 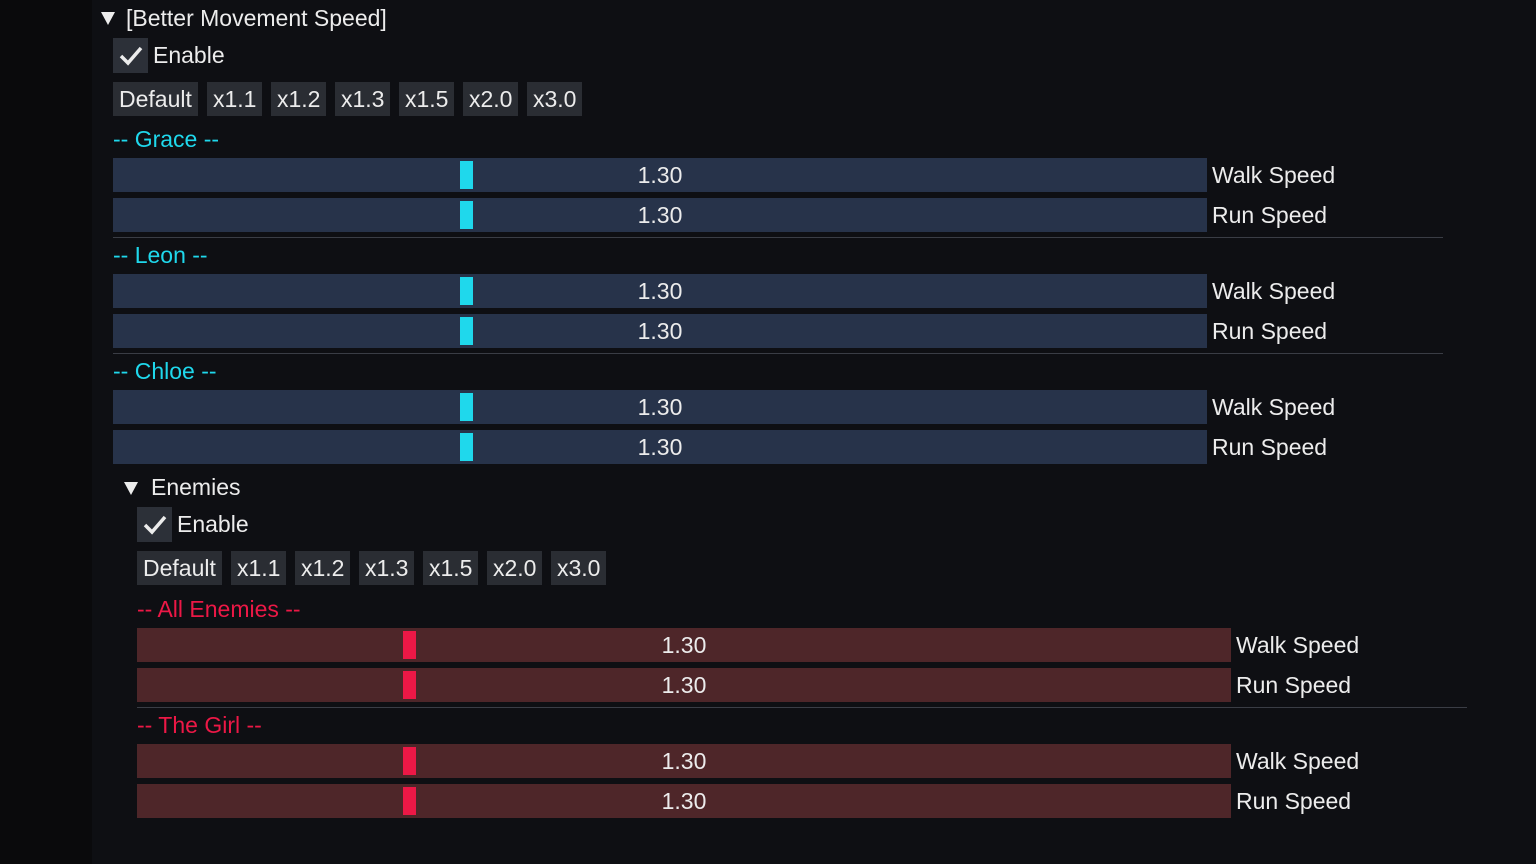 What do you see at coordinates (165, 371) in the screenshot?
I see `group-title: -- Chloe --` at bounding box center [165, 371].